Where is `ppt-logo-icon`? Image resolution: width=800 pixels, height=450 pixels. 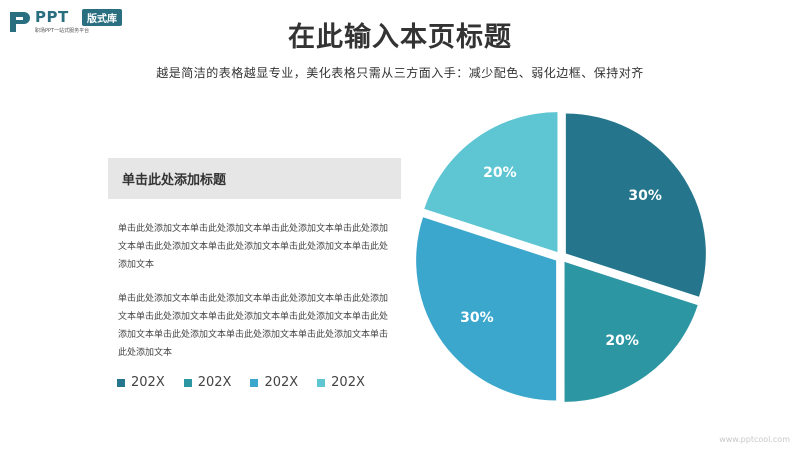
ppt-logo-icon is located at coordinates (20, 22).